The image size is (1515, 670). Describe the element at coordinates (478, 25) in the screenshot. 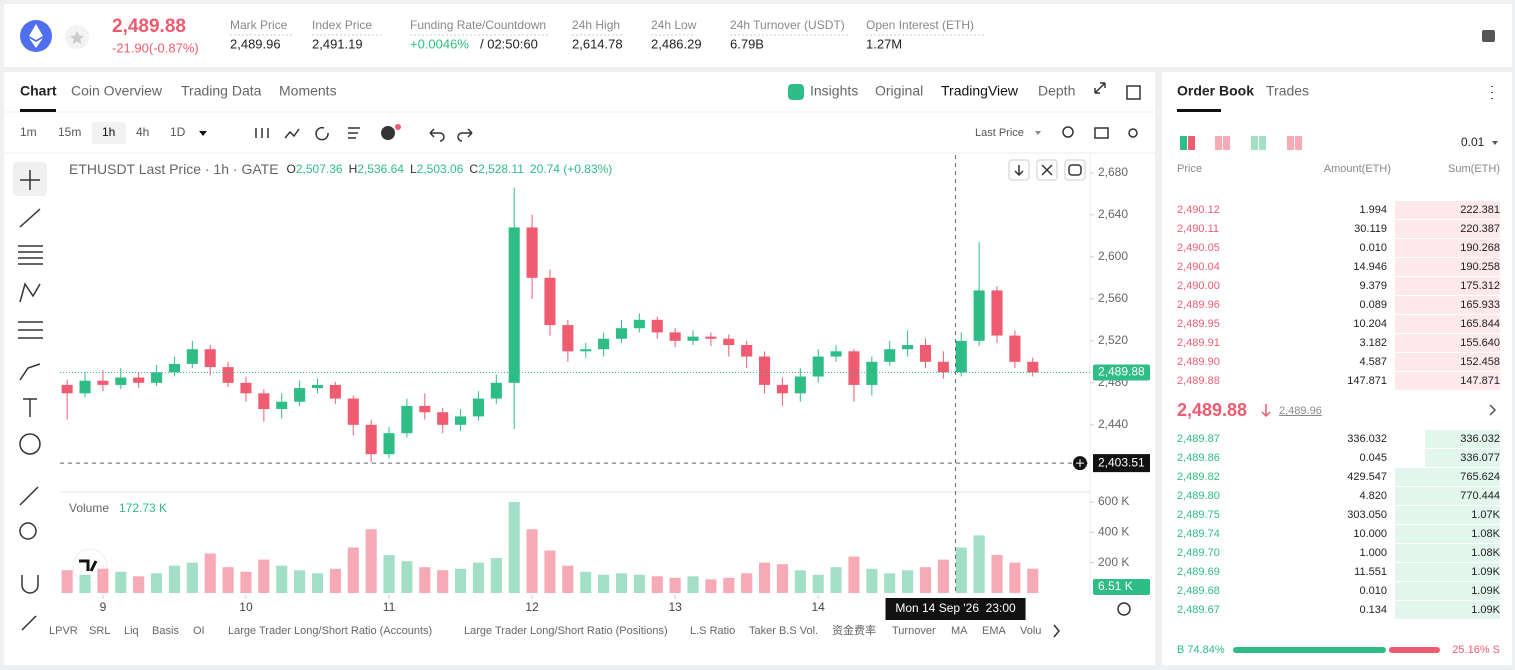

I see `stat-label: Funding Rate/Countdown` at that location.